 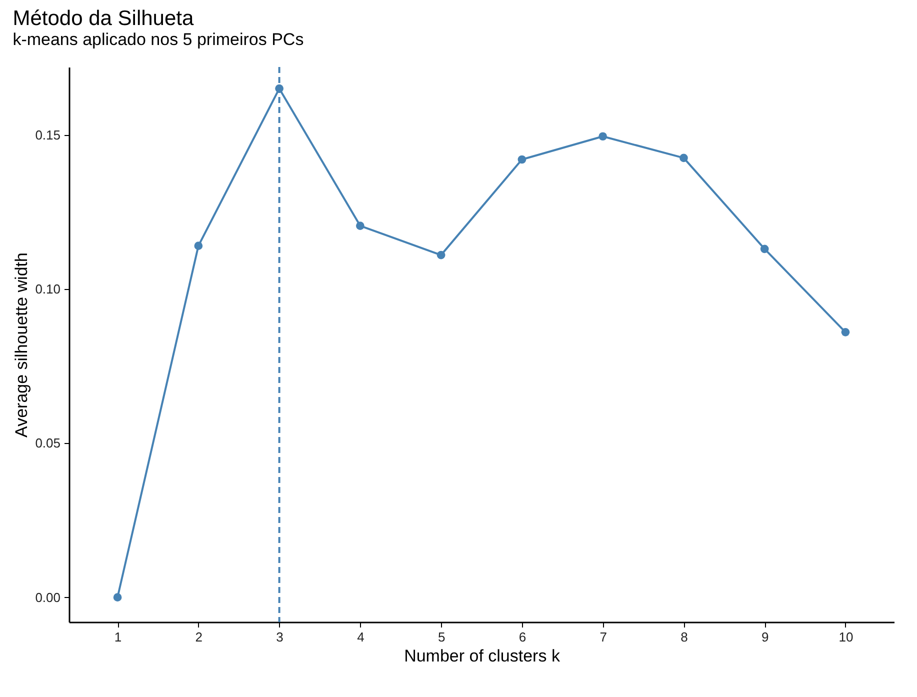 What do you see at coordinates (47, 443) in the screenshot?
I see `y-tick-label: 0.05` at bounding box center [47, 443].